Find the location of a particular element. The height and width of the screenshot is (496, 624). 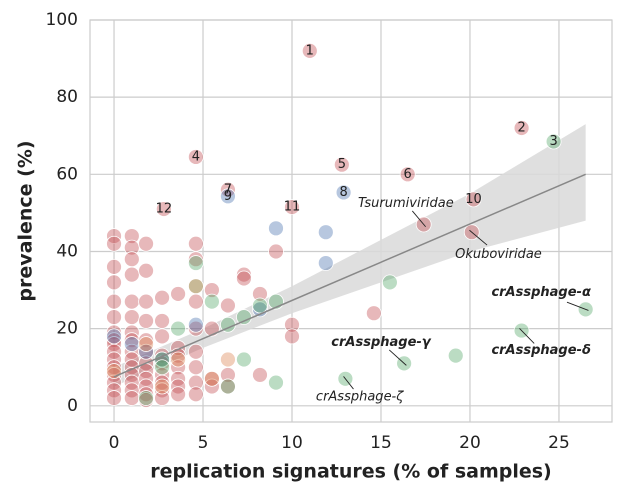

point-label: 11 is located at coordinates (292, 207).